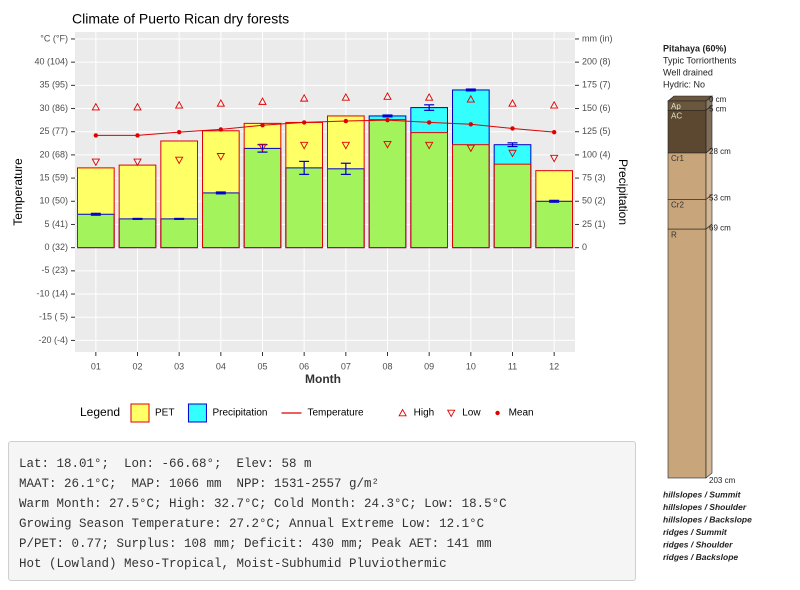  What do you see at coordinates (695, 48) in the screenshot?
I see `soil-title: Pitahaya (60%)` at bounding box center [695, 48].